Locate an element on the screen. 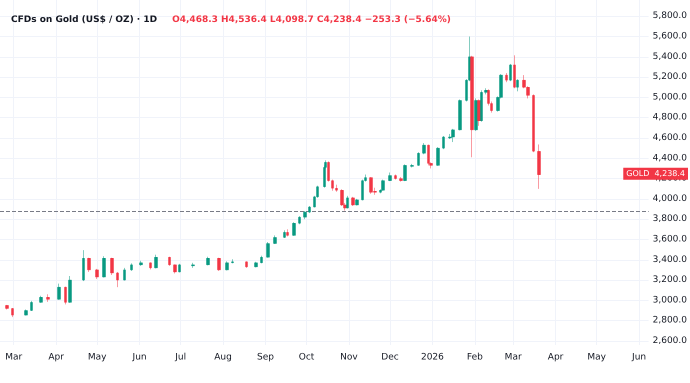 The image size is (690, 383). y-tick-label: 3,600.0 is located at coordinates (670, 239).